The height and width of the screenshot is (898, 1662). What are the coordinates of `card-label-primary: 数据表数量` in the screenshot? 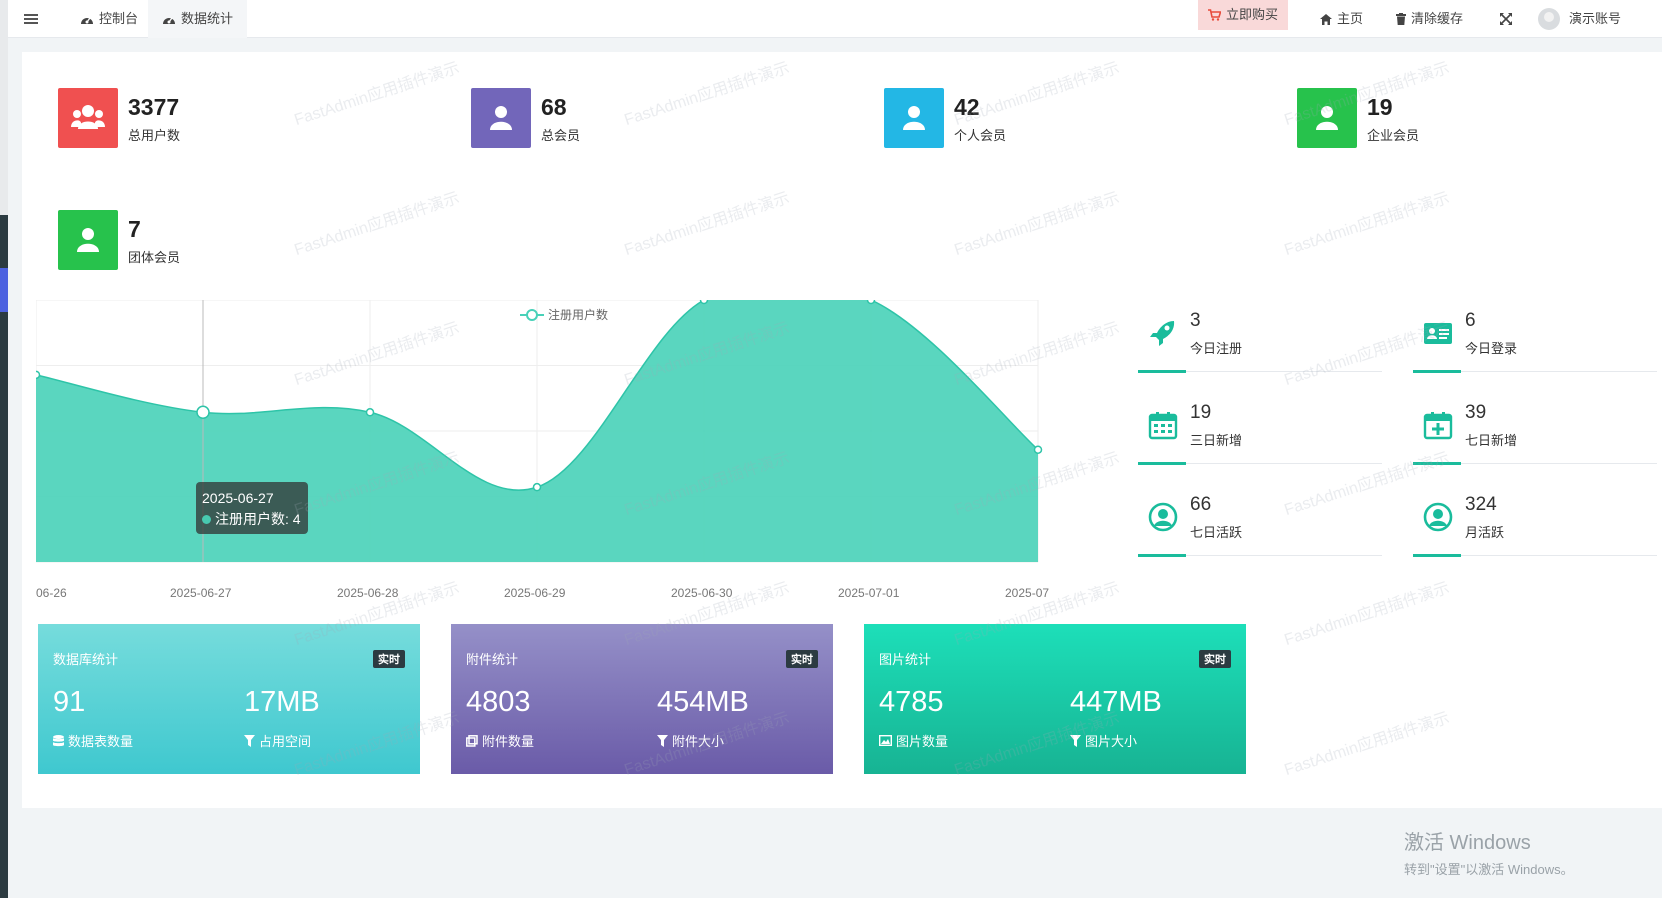 It's located at (93, 740).